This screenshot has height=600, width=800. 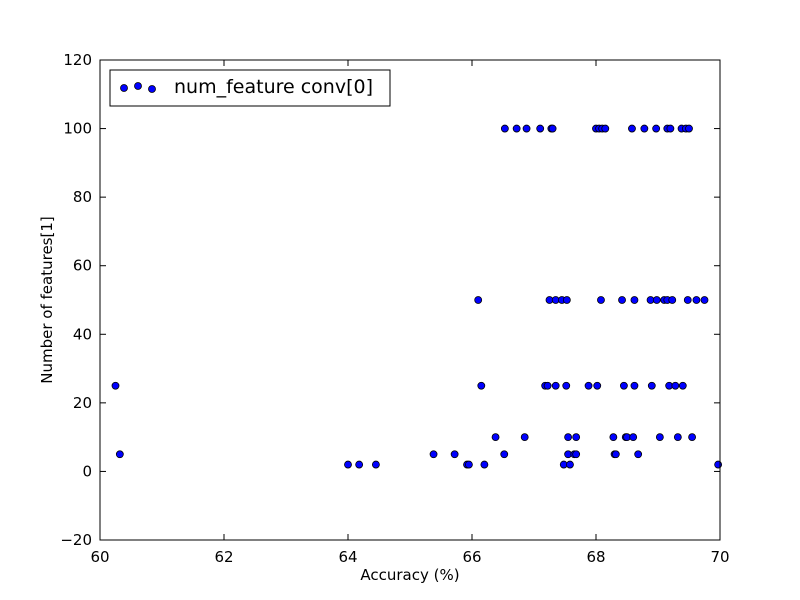 What do you see at coordinates (77, 129) in the screenshot?
I see `y-tick-label: 100` at bounding box center [77, 129].